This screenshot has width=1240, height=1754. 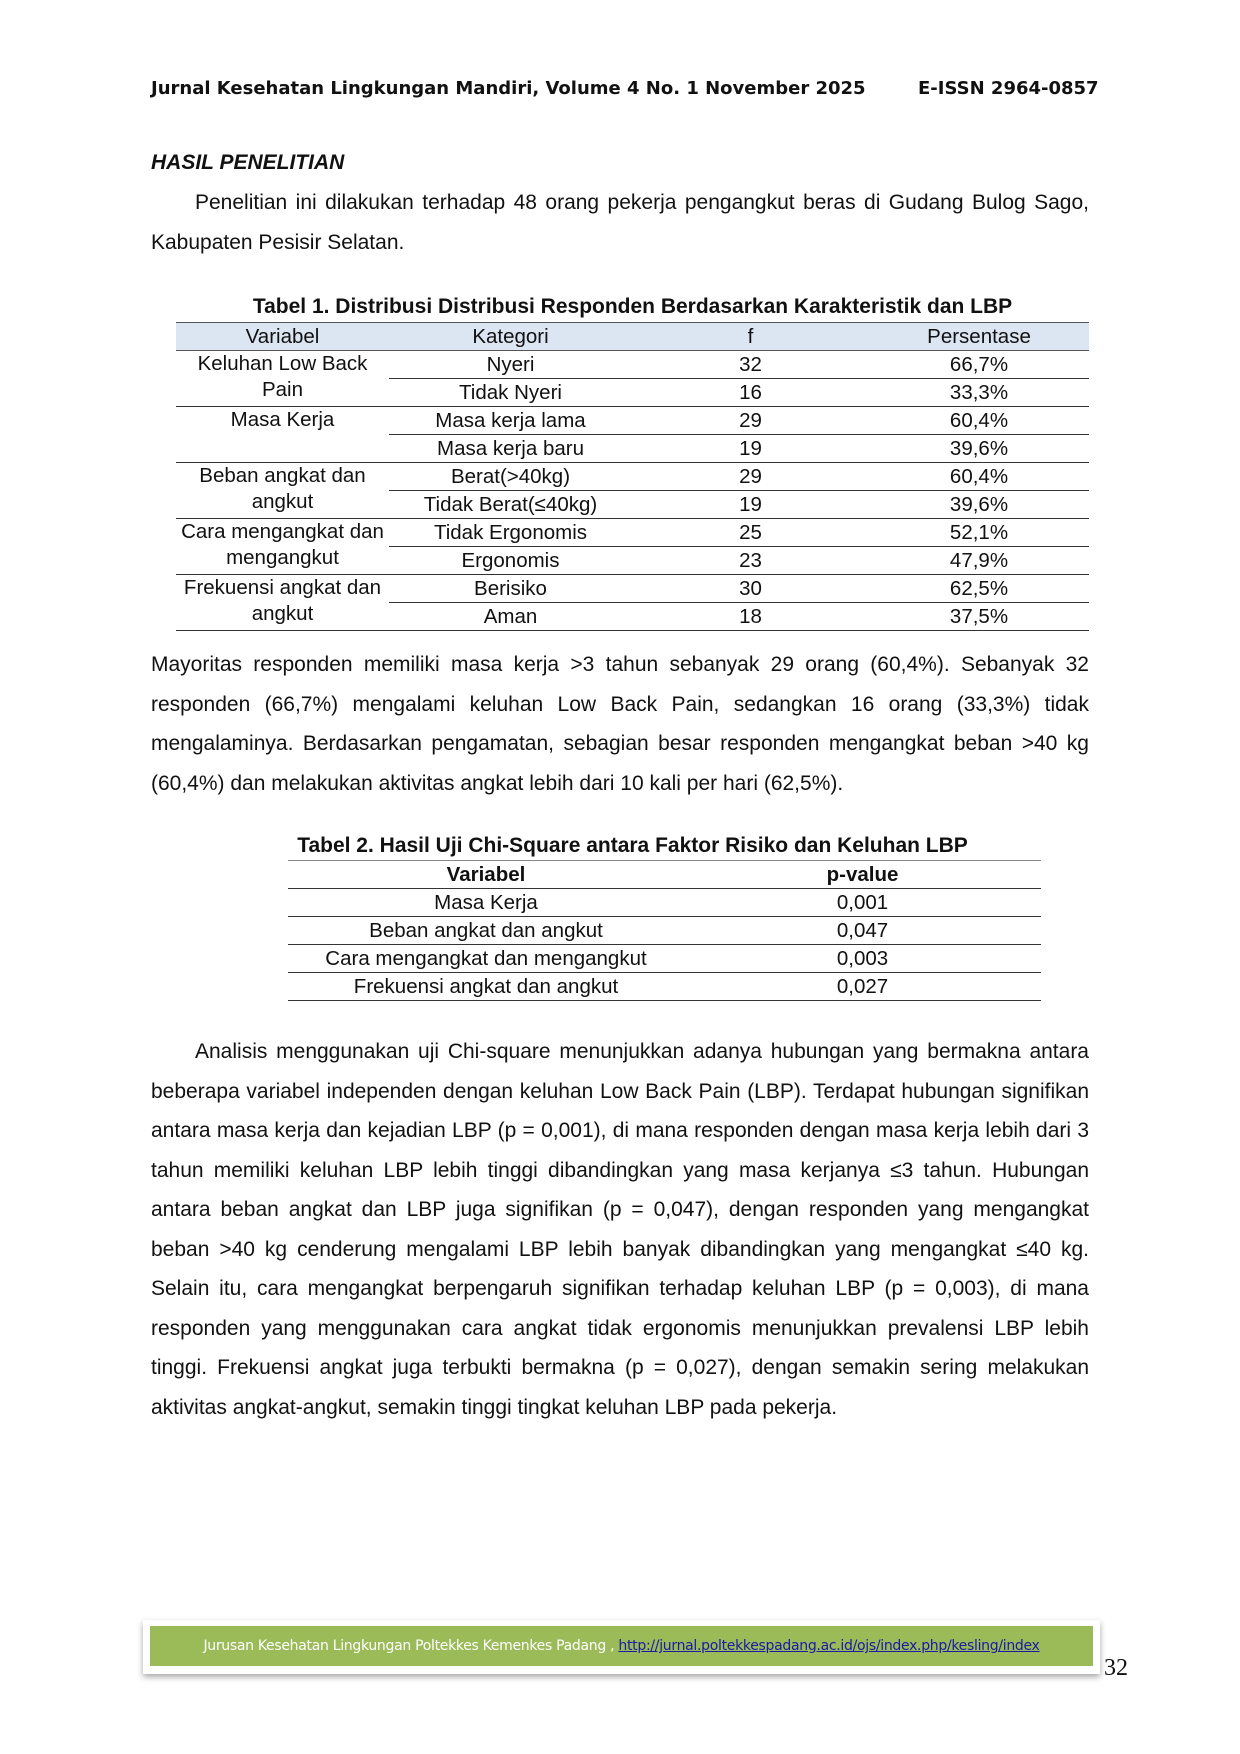 What do you see at coordinates (1116, 1668) in the screenshot?
I see `page-number: 32` at bounding box center [1116, 1668].